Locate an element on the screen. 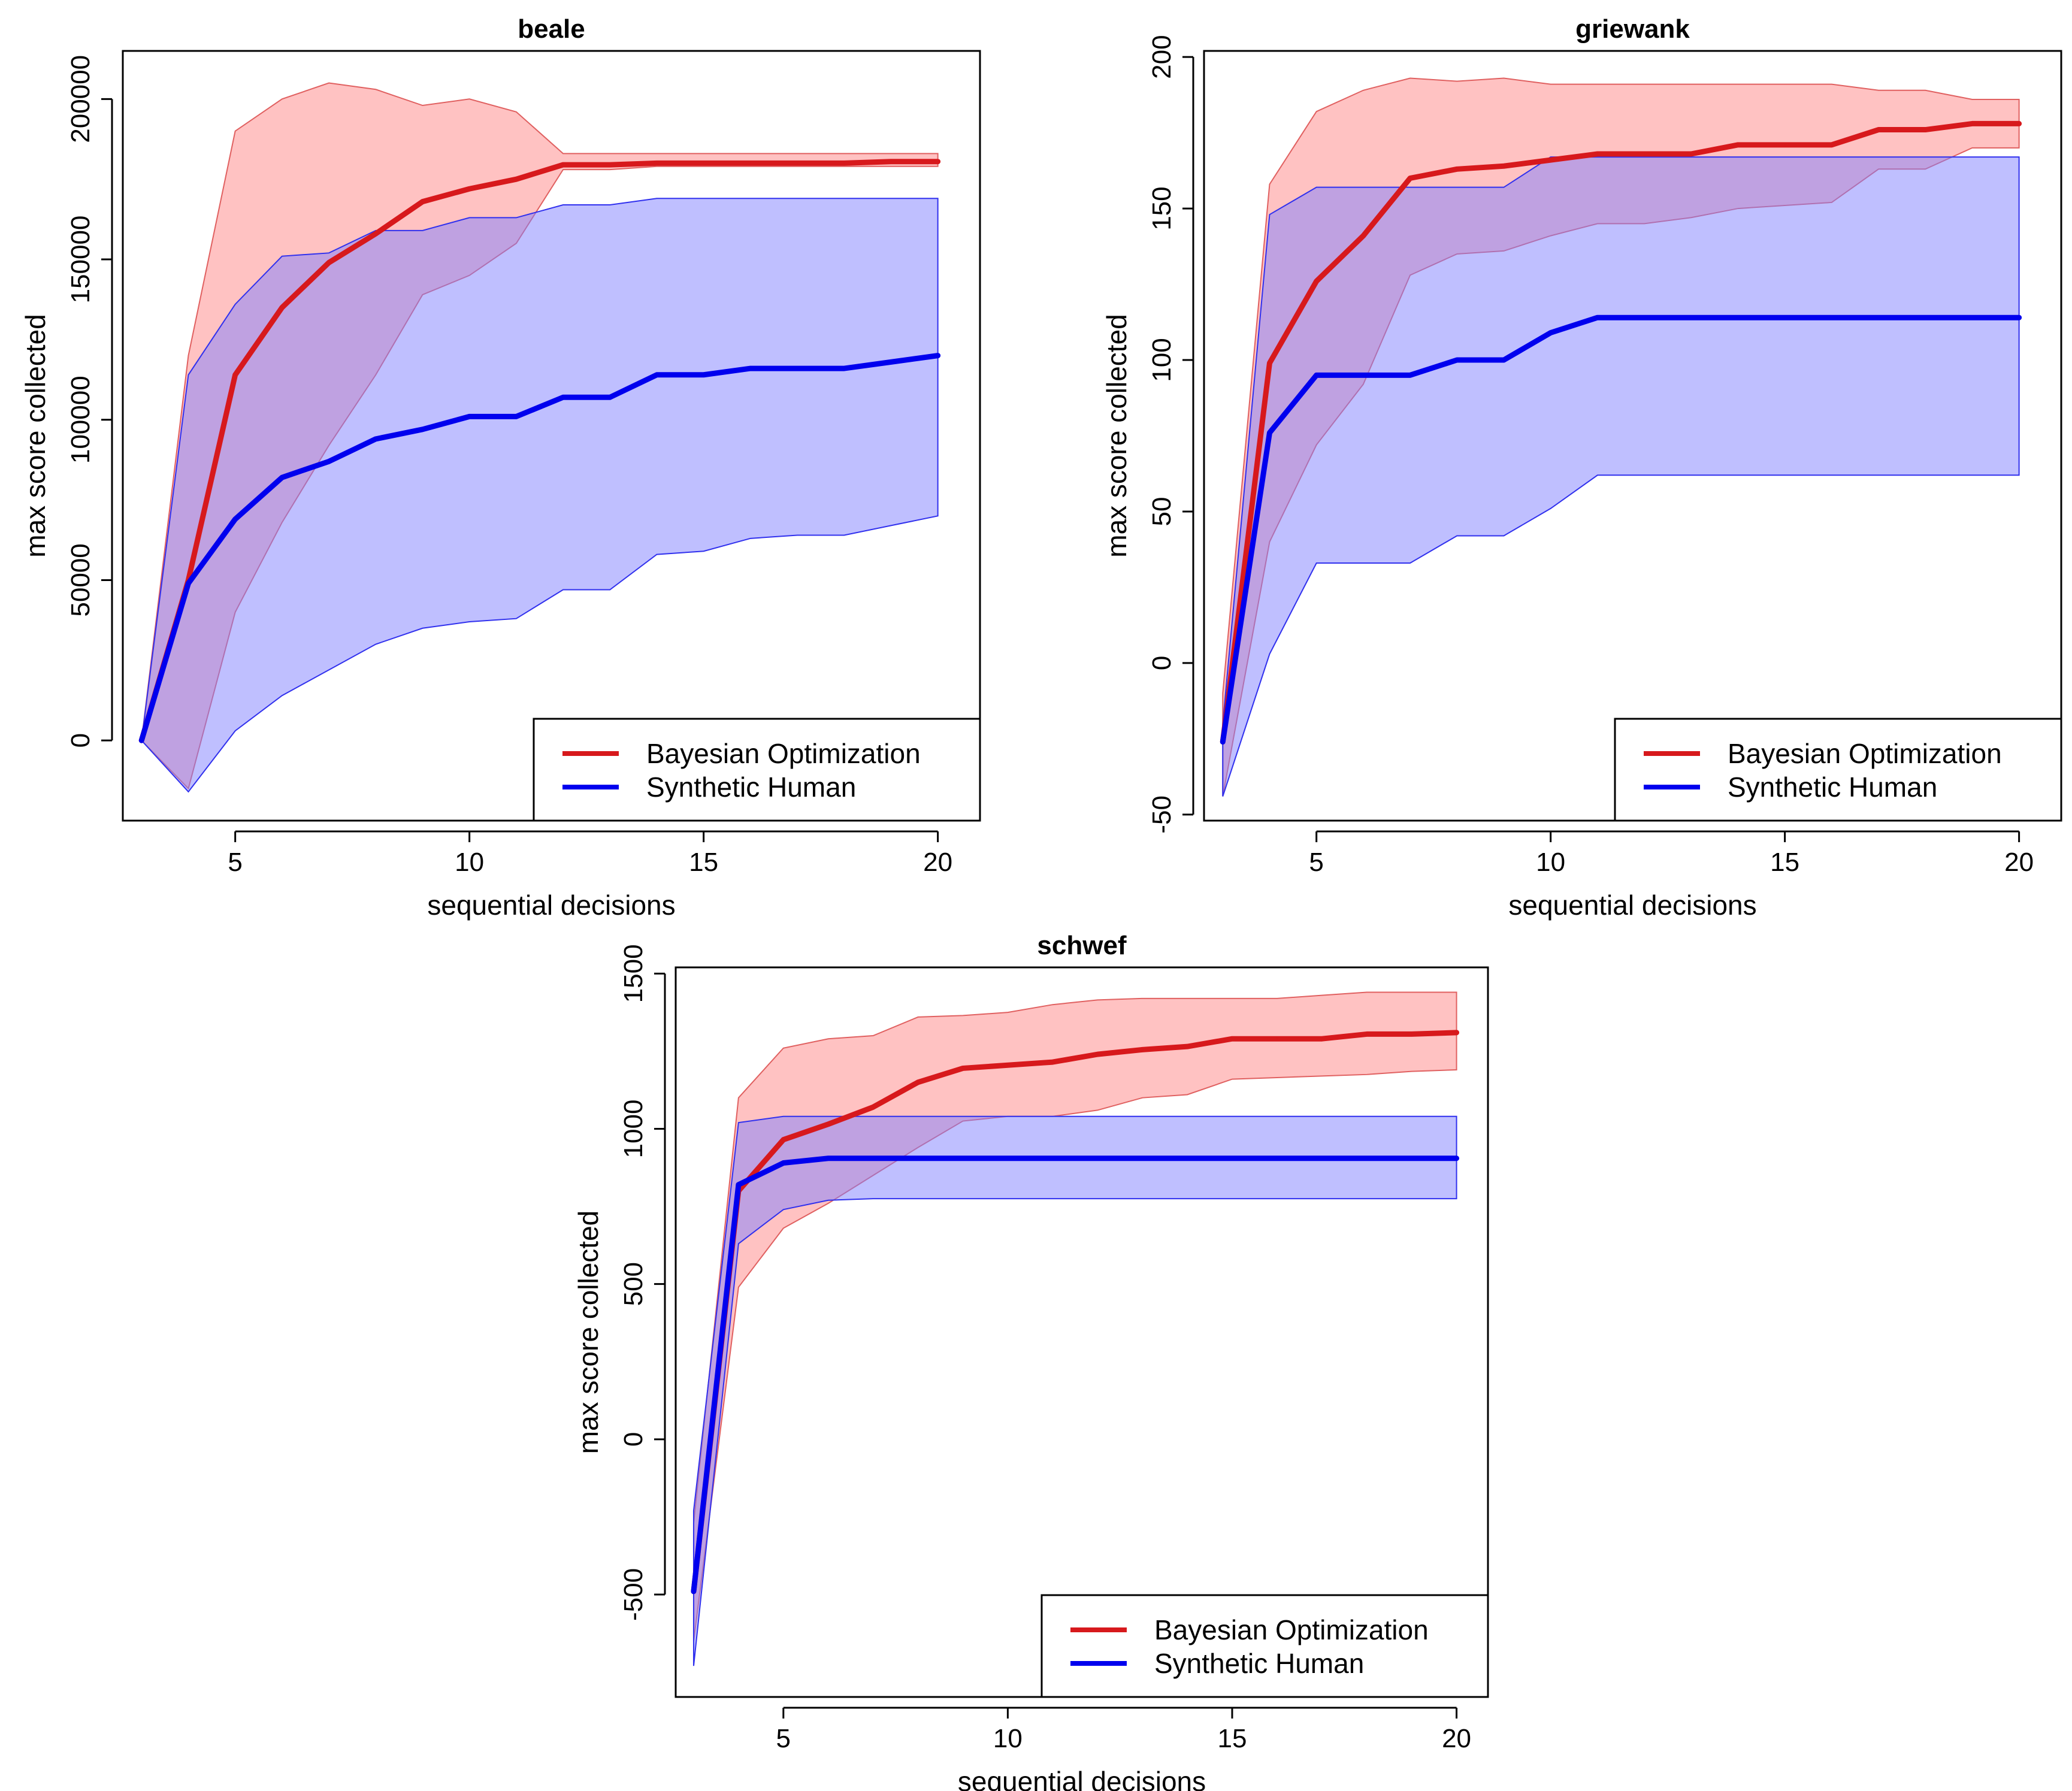 The image size is (2072, 1791). y-tick-label: 100 is located at coordinates (1161, 360).